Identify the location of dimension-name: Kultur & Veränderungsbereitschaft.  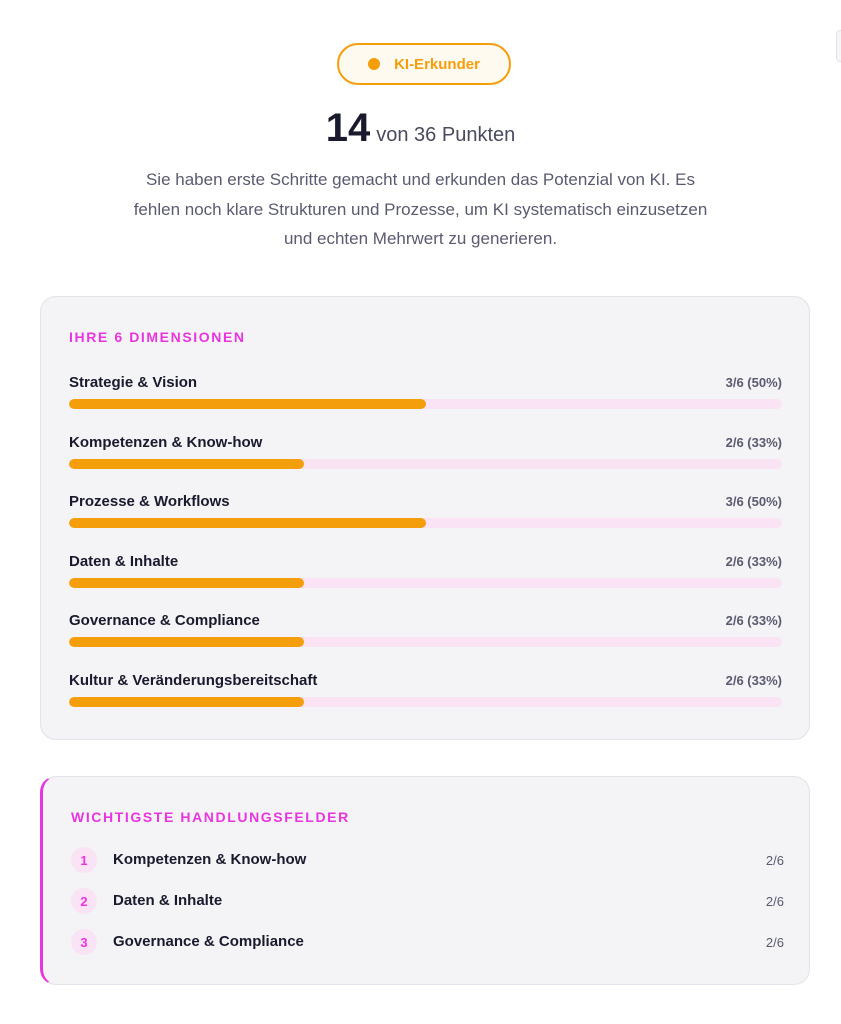
(193, 680).